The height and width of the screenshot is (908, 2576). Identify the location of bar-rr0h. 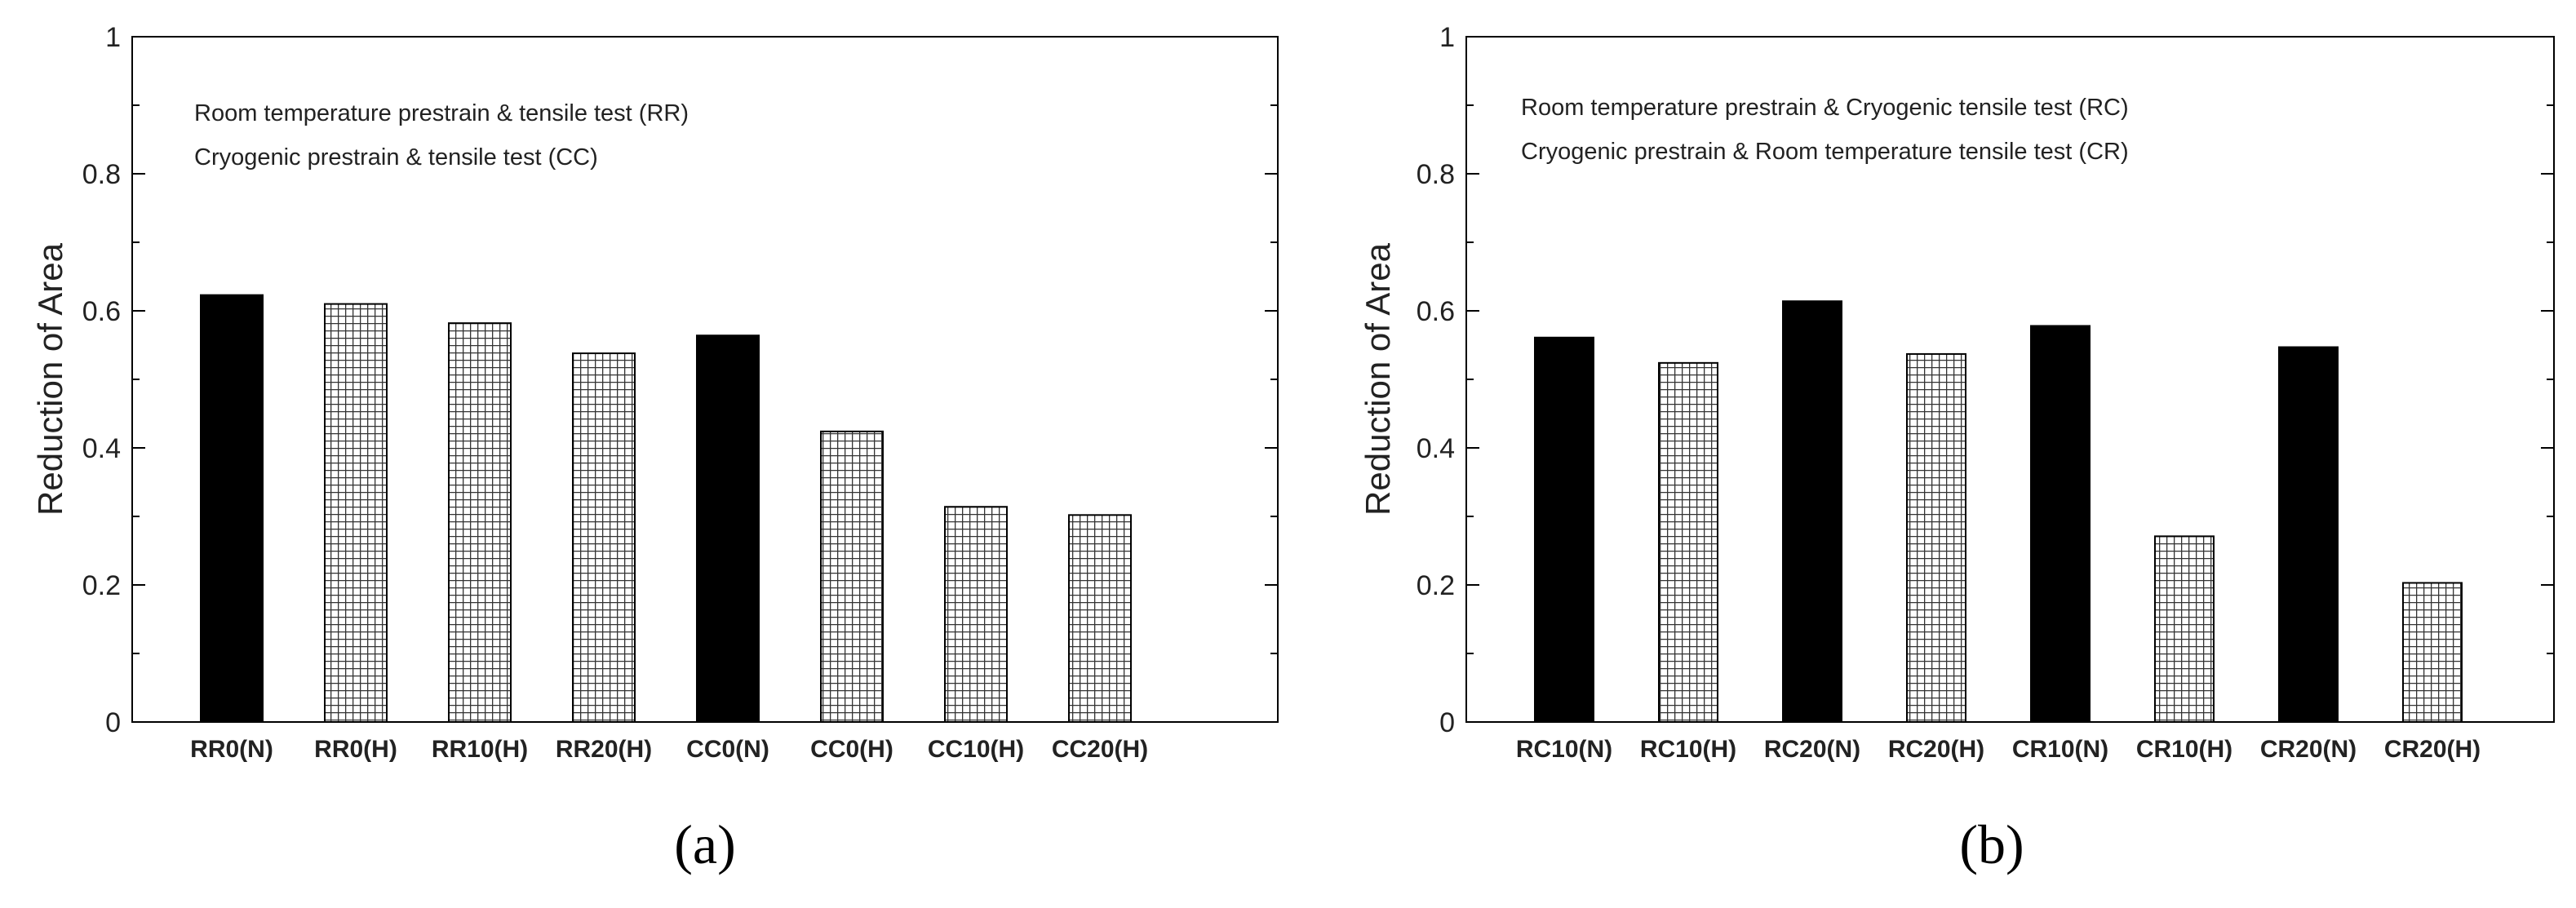
(356, 513).